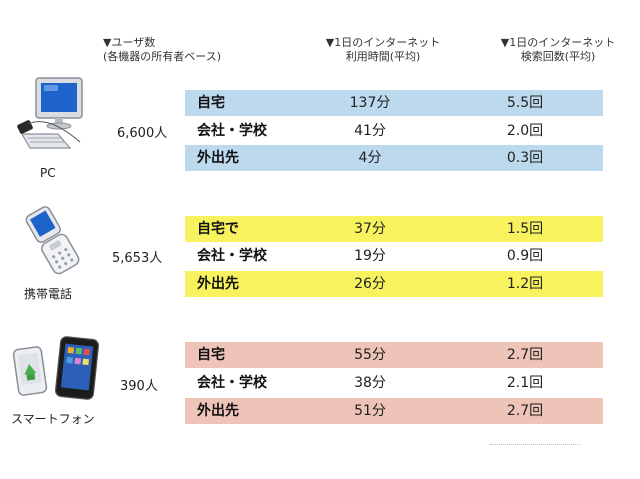  I want to click on user-count-smartphone: 390人, so click(139, 386).